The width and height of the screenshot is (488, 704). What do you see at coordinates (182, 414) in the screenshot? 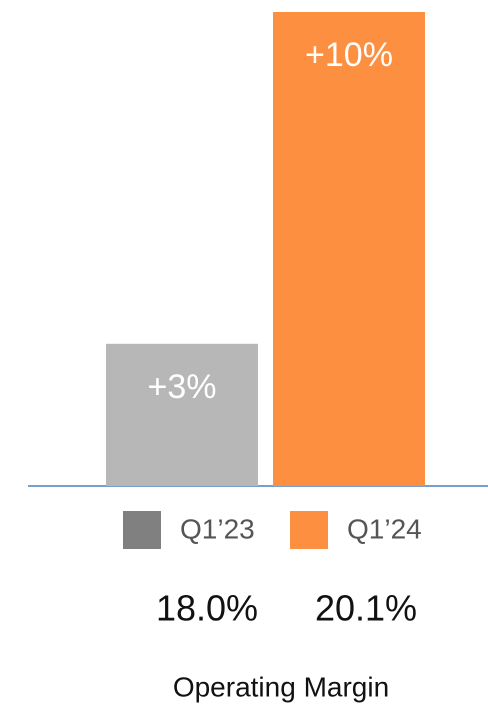
I see `bar` at bounding box center [182, 414].